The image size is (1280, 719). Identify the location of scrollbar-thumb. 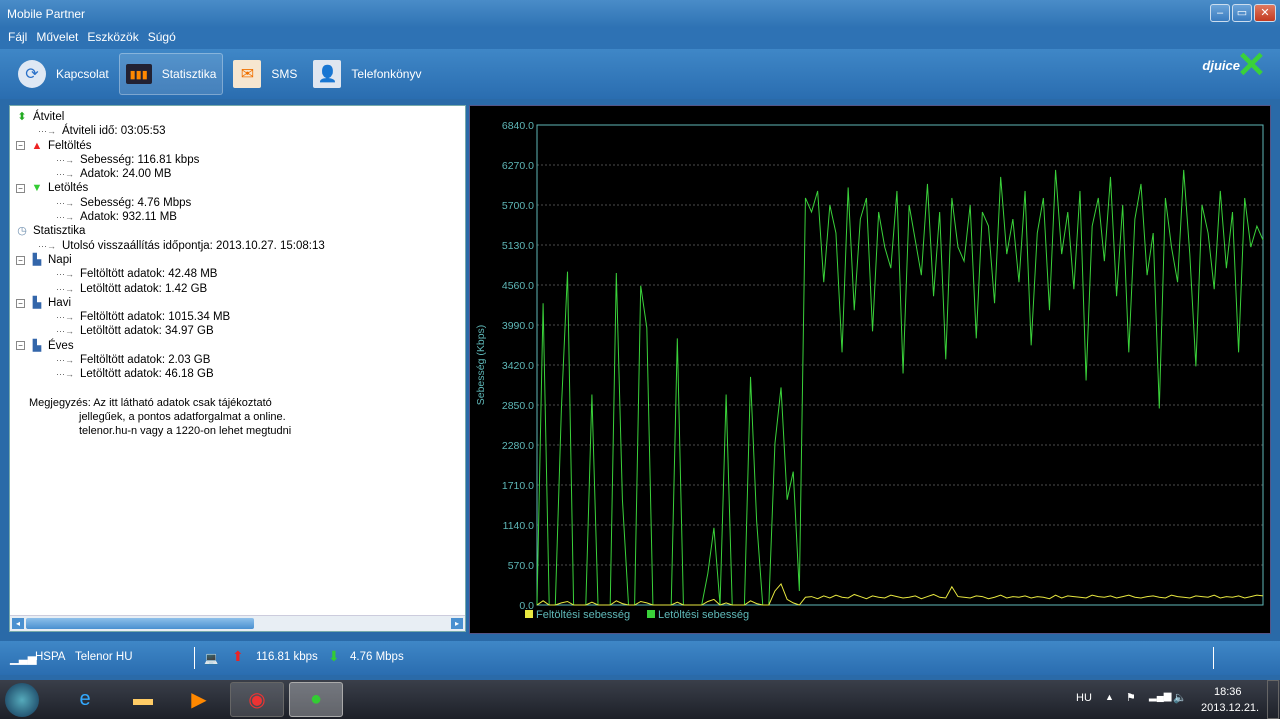
(140, 623).